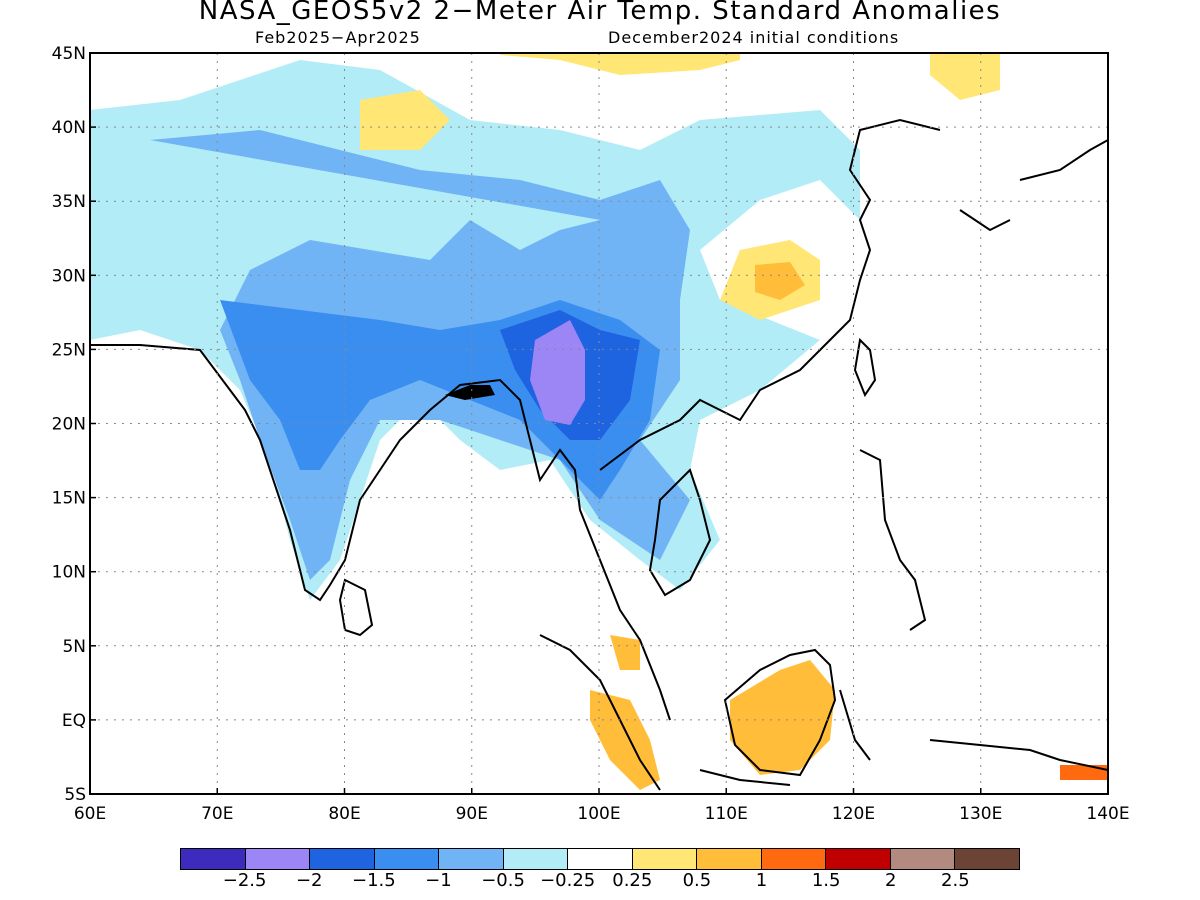  What do you see at coordinates (470, 392) in the screenshot?
I see `coastline-detail-bengal` at bounding box center [470, 392].